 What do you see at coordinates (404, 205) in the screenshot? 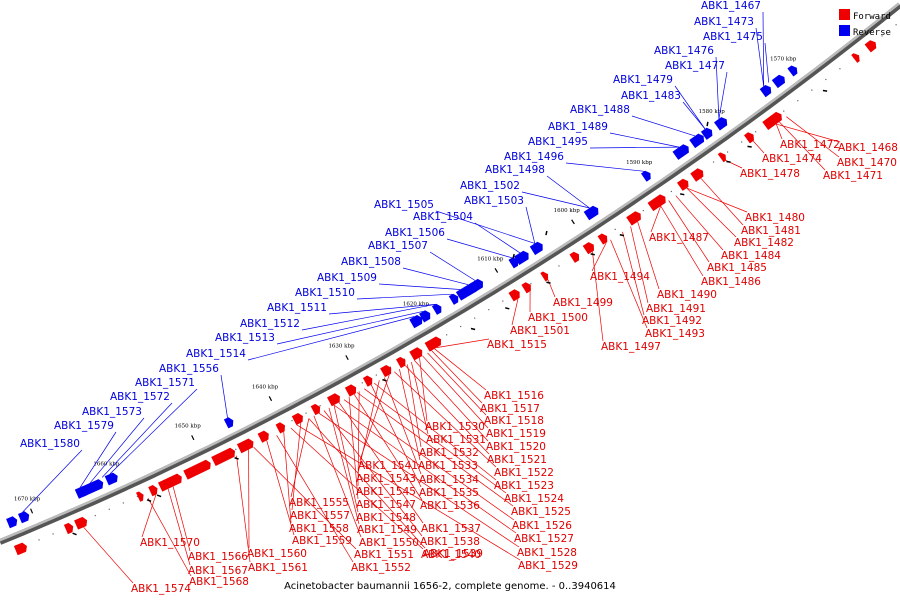
I see `reverse-gene-label: ABK1_1505` at bounding box center [404, 205].